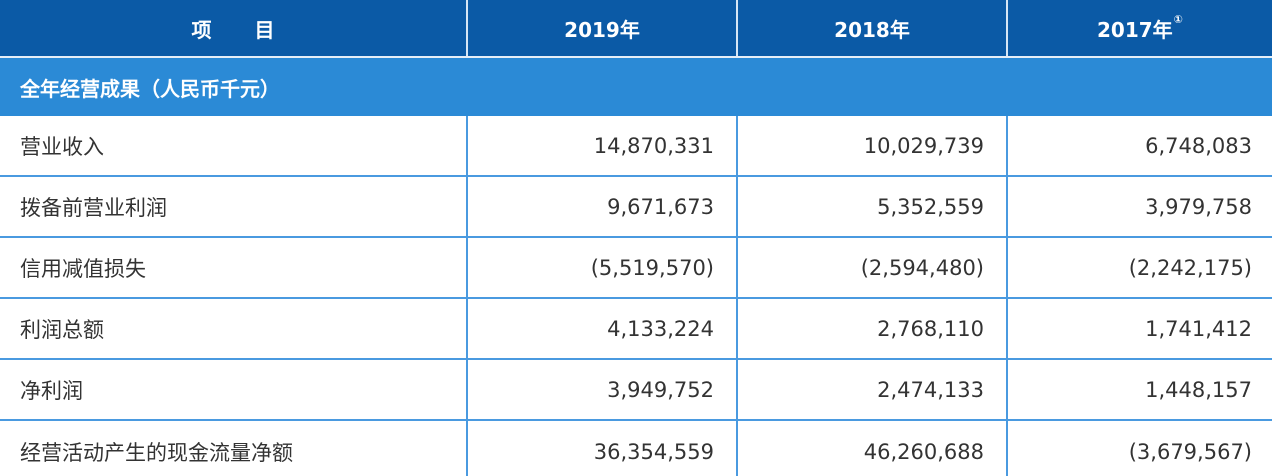  I want to click on row-label: 净利润, so click(234, 389).